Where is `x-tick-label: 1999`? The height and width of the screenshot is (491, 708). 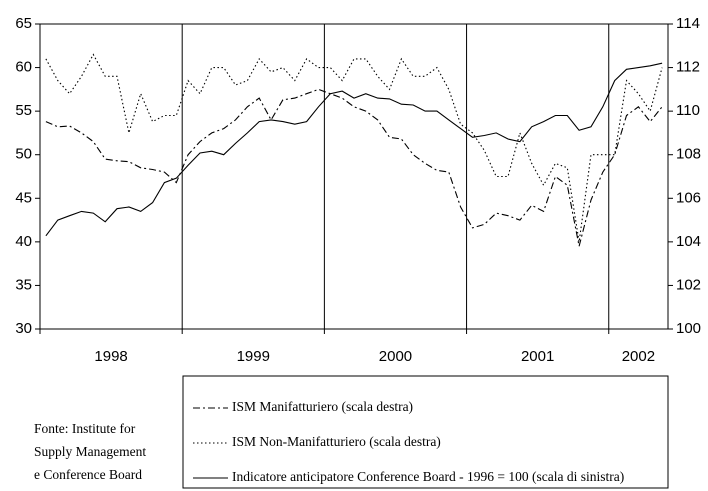 x-tick-label: 1999 is located at coordinates (253, 356).